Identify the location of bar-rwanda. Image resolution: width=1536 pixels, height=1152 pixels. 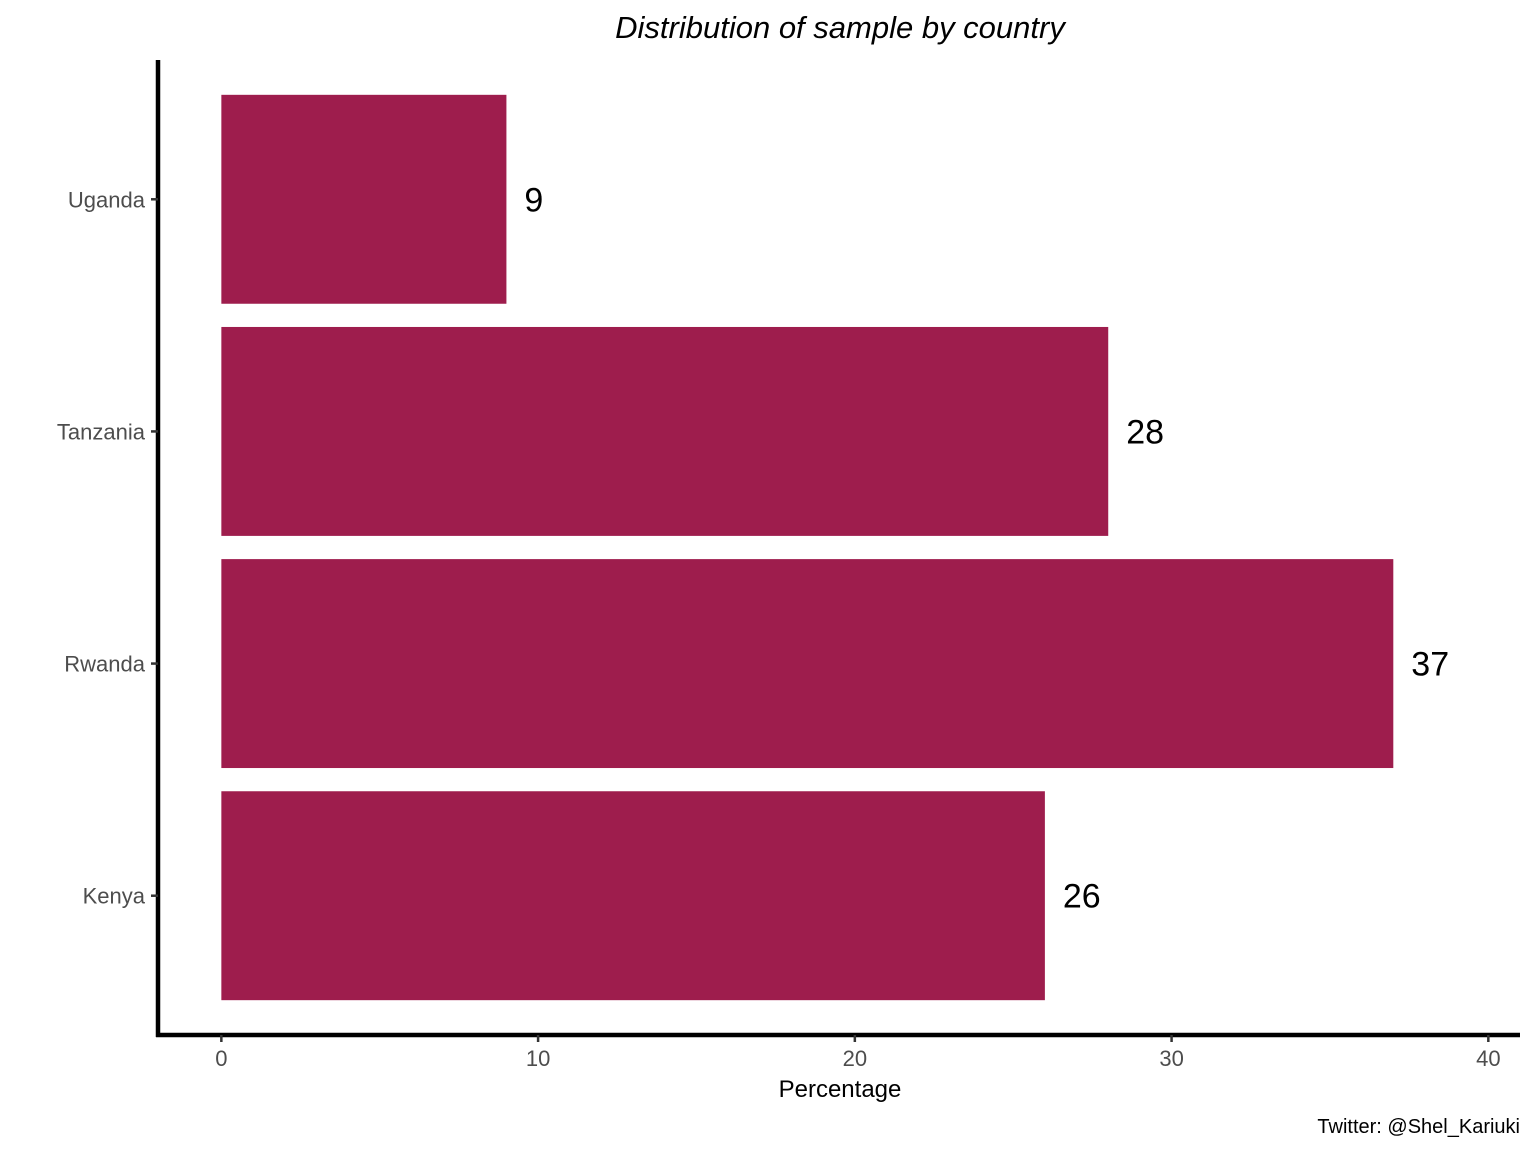
(807, 664).